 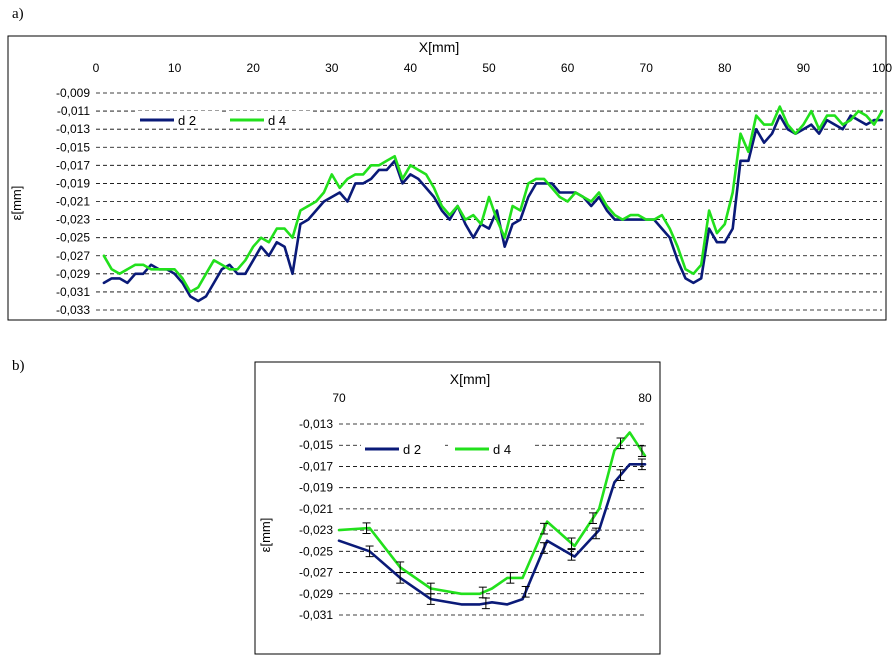 What do you see at coordinates (332, 68) in the screenshot?
I see `chart-a-x-tick-label: 30` at bounding box center [332, 68].